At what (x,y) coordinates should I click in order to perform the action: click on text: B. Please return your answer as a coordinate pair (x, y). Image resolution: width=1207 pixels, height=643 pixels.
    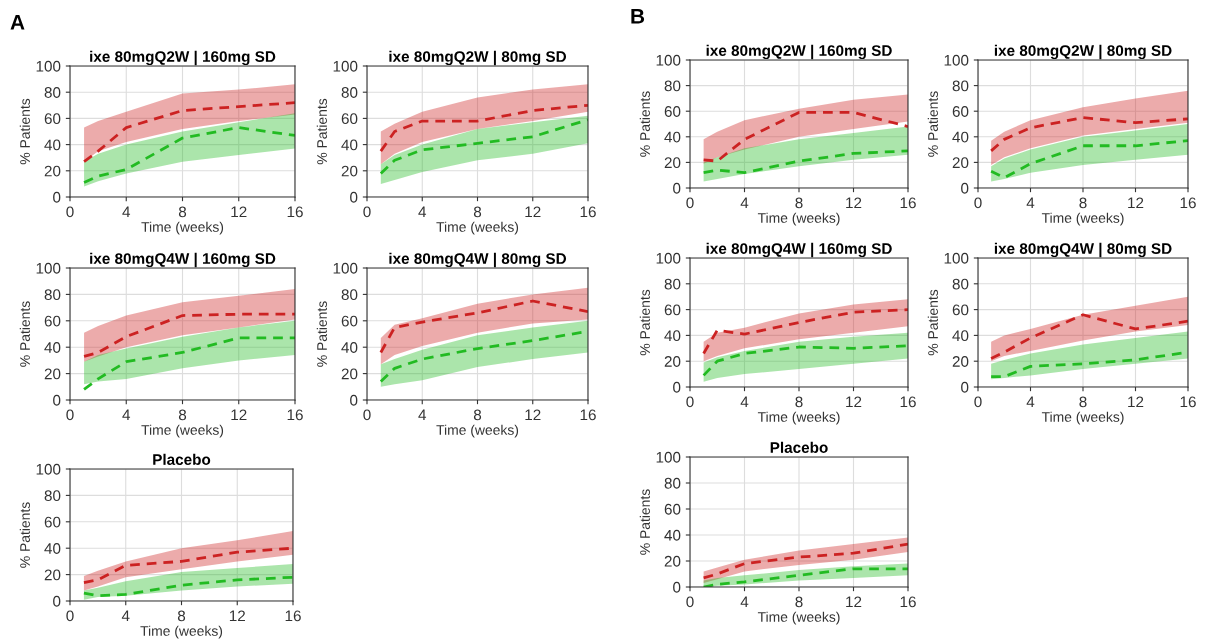
    Looking at the image, I should click on (638, 16).